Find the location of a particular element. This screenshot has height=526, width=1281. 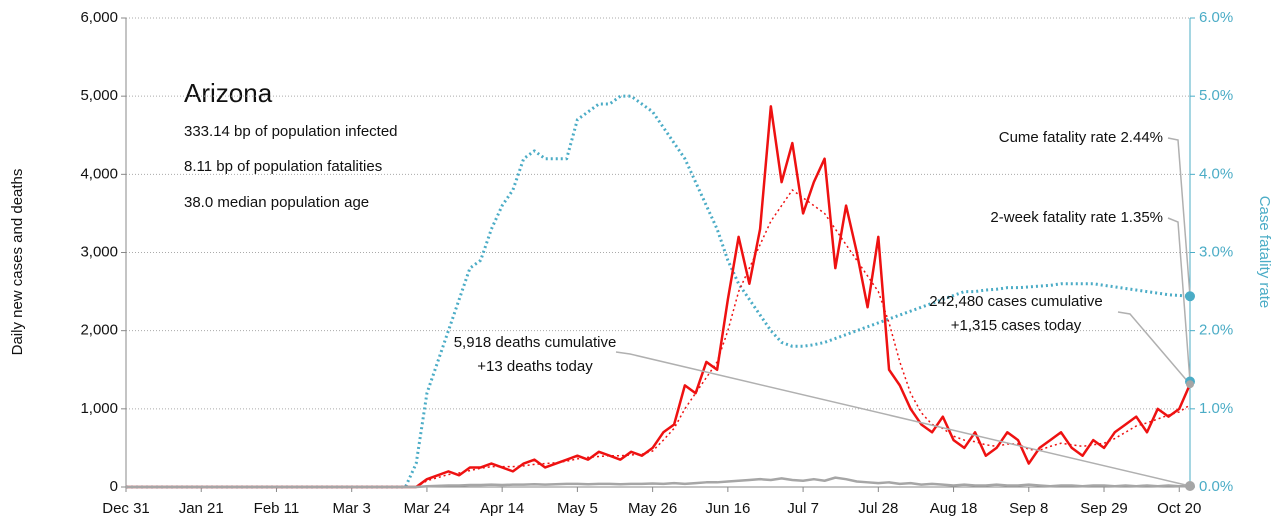

annotation: 2-week fatality rate 1.35% is located at coordinates (1076, 217).